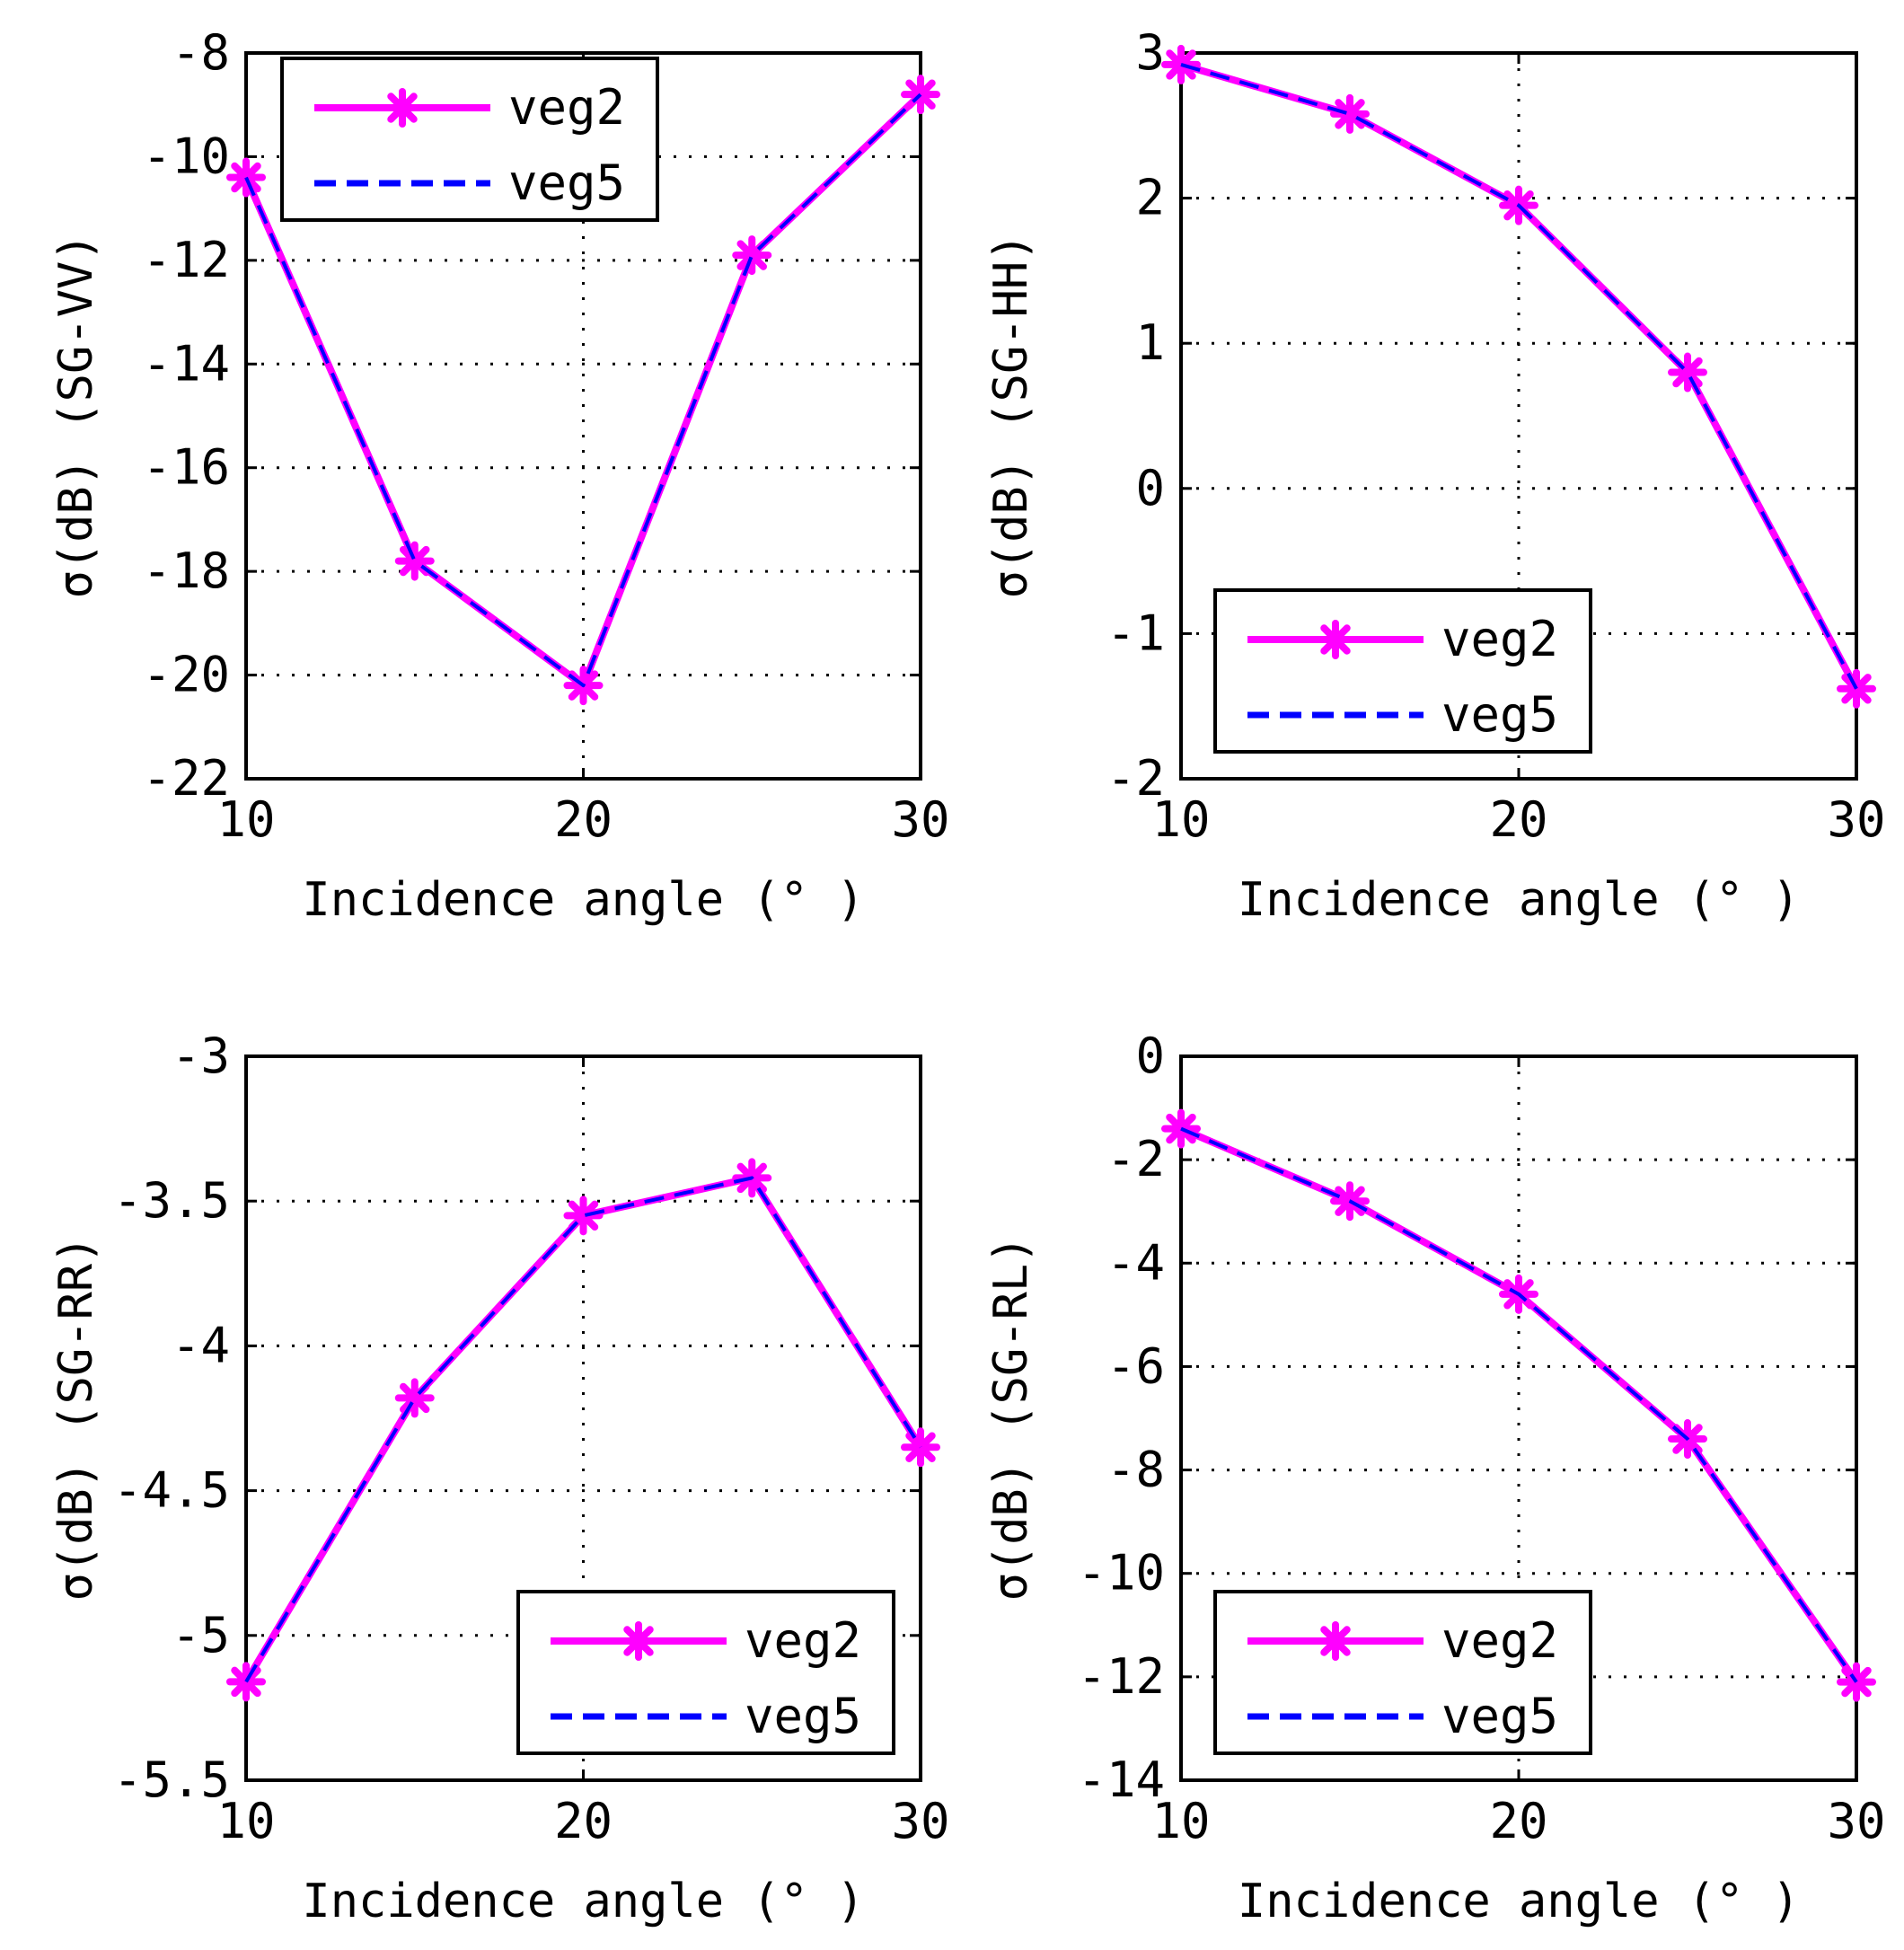 This screenshot has width=1904, height=1950. What do you see at coordinates (1135, 1365) in the screenshot?
I see `y-tick-label: -6` at bounding box center [1135, 1365].